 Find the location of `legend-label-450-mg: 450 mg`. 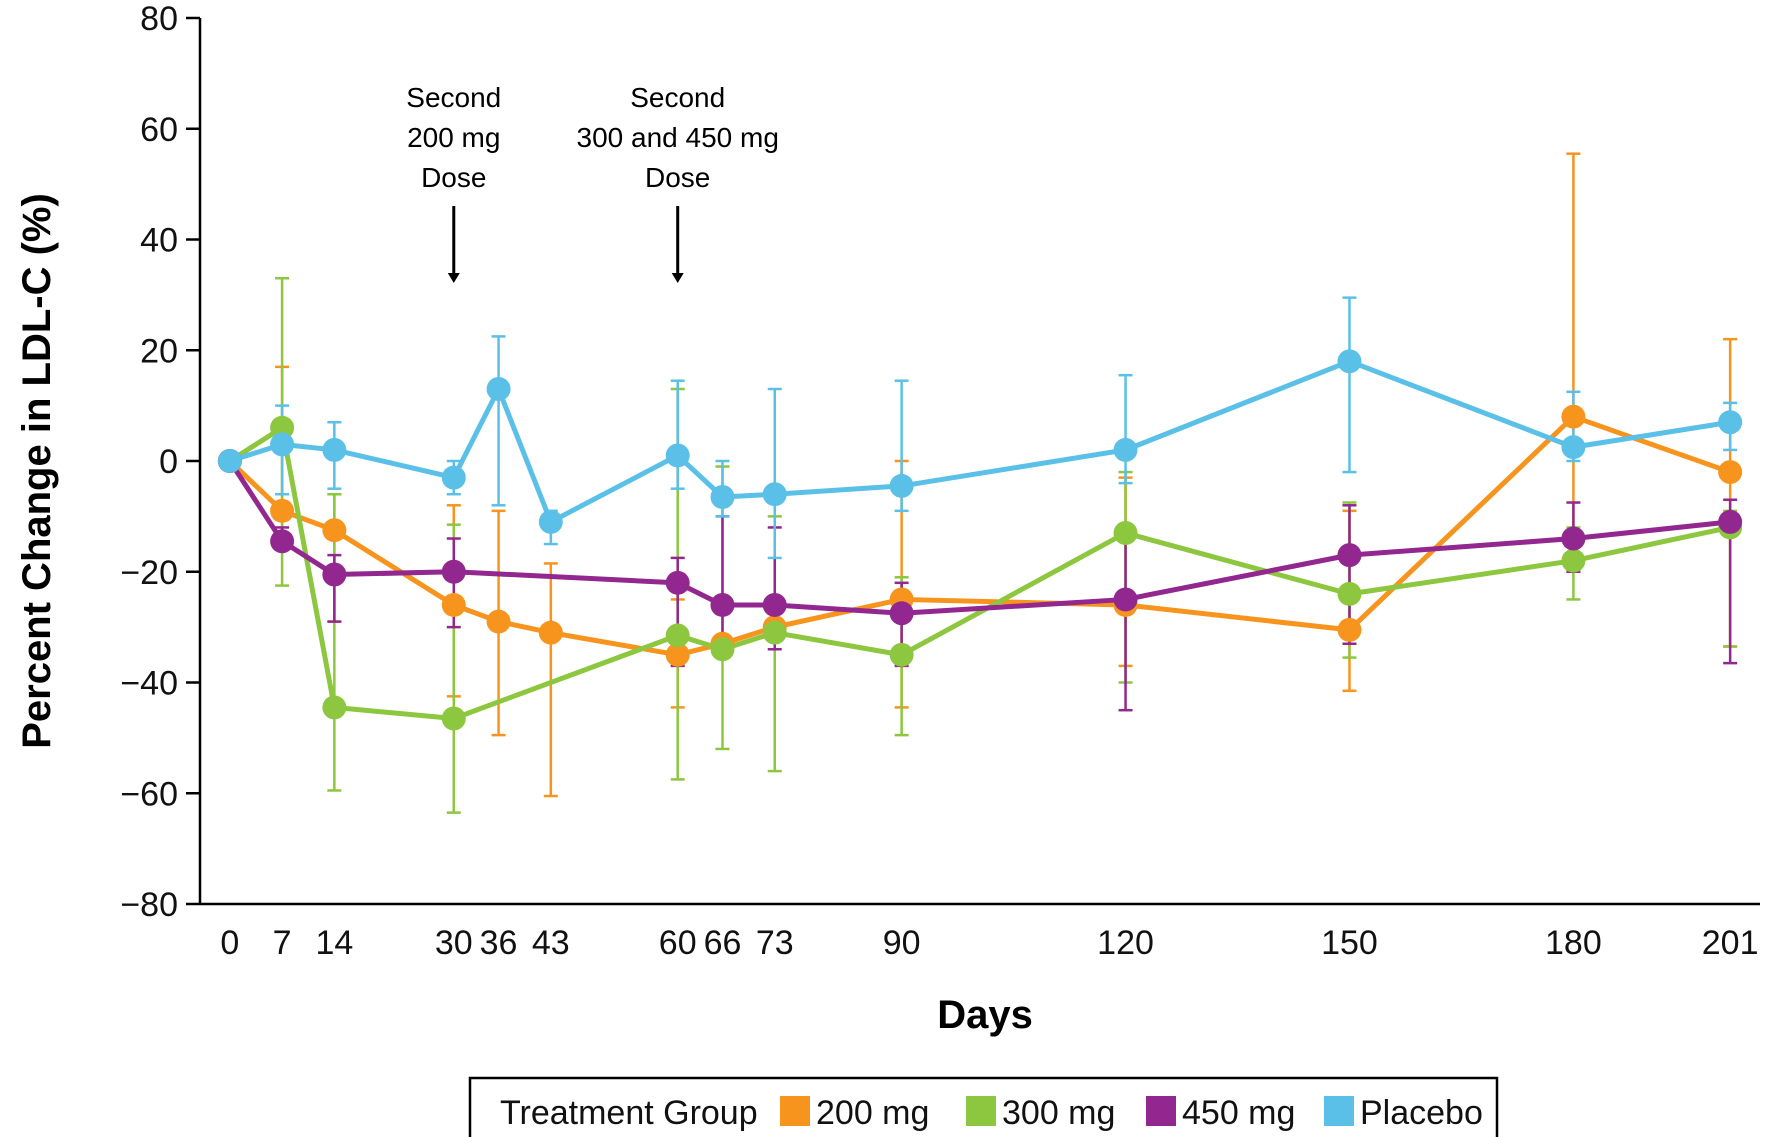

legend-label-450-mg: 450 mg is located at coordinates (1238, 1113).